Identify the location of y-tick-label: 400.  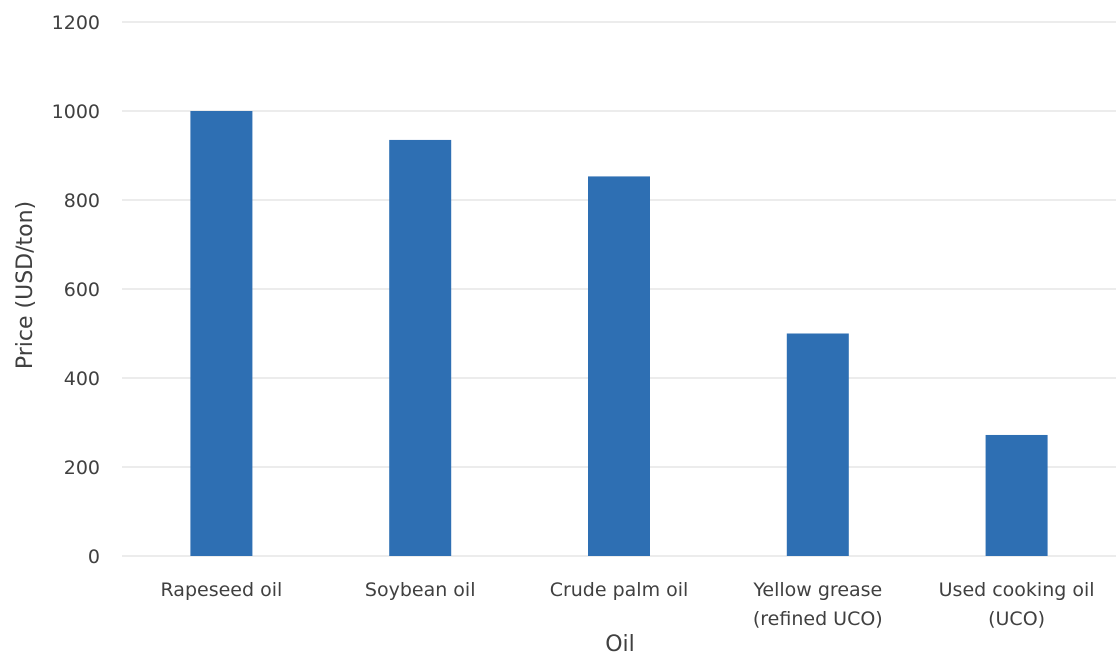
(82, 379).